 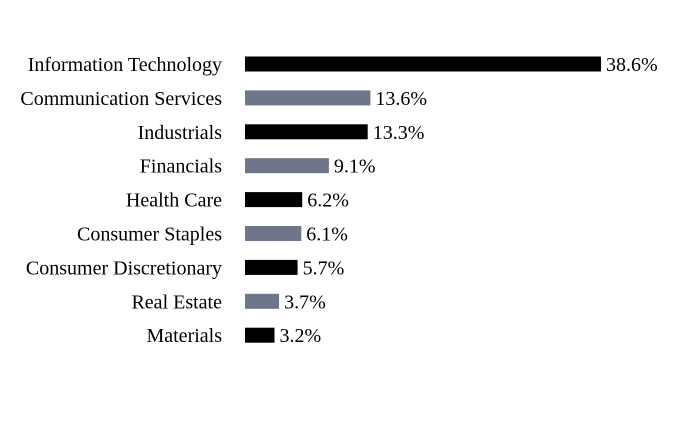 I want to click on value-label: 3.7%, so click(x=305, y=302).